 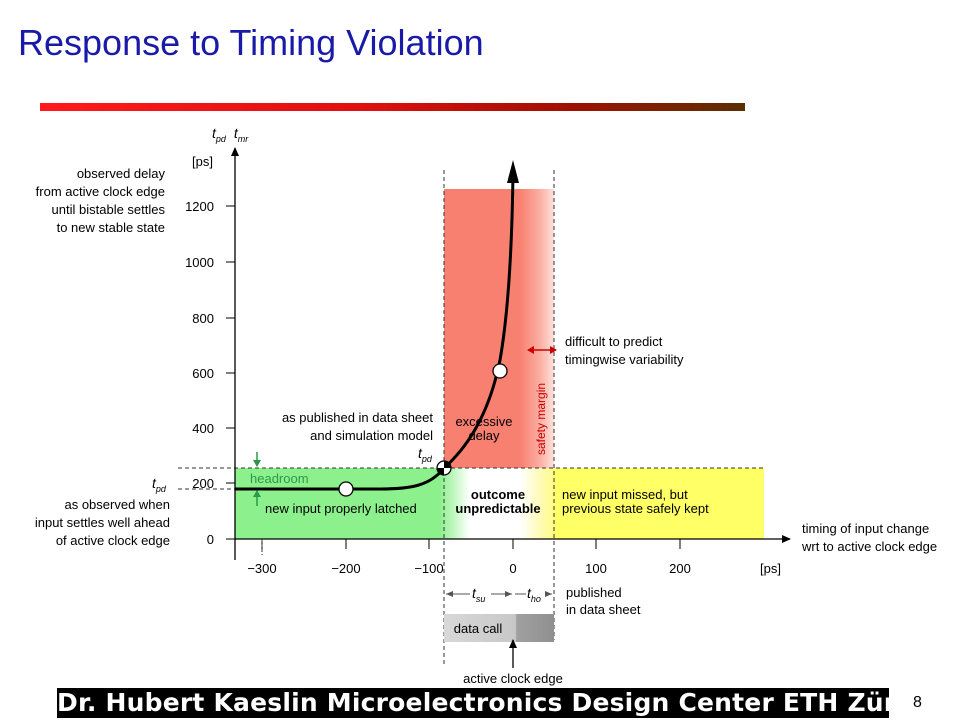 What do you see at coordinates (481, 599) in the screenshot?
I see `tsu-sub: su` at bounding box center [481, 599].